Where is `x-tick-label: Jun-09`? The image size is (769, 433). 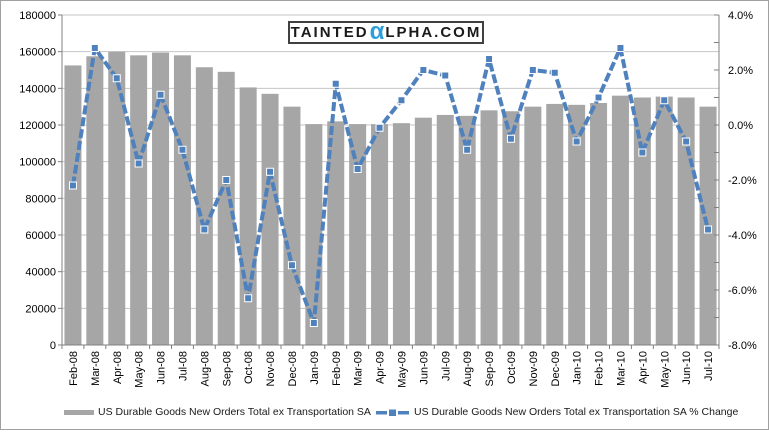
x-tick-label: Jun-09 is located at coordinates (424, 368).